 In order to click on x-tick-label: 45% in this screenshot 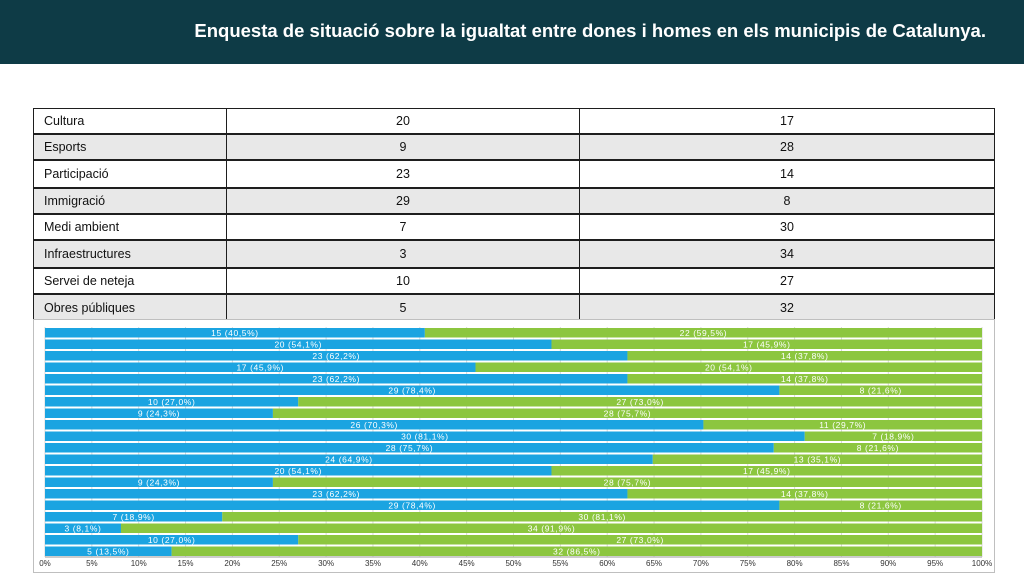, I will do `click(467, 563)`.